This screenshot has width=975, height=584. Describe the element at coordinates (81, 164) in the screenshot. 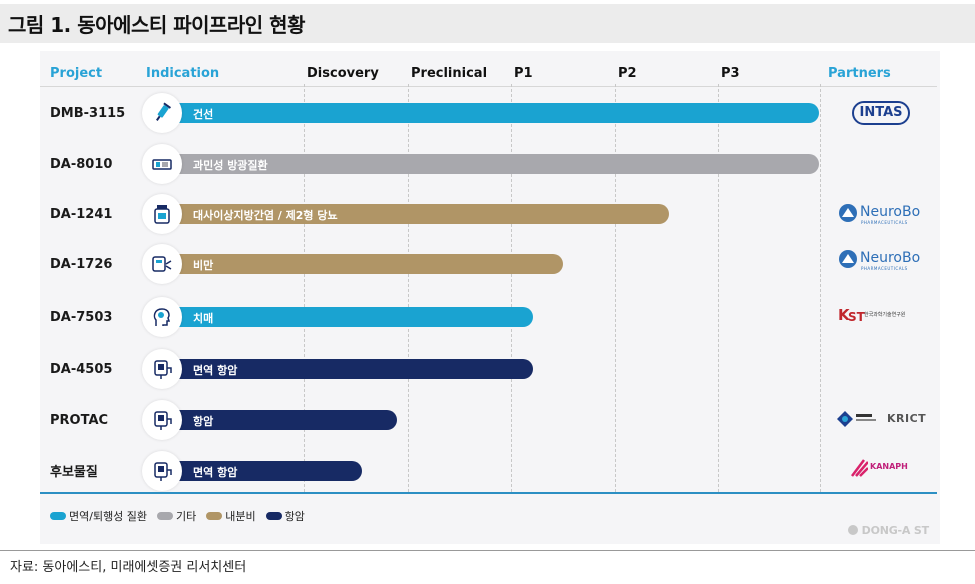

I see `project-name: DA-8010` at that location.